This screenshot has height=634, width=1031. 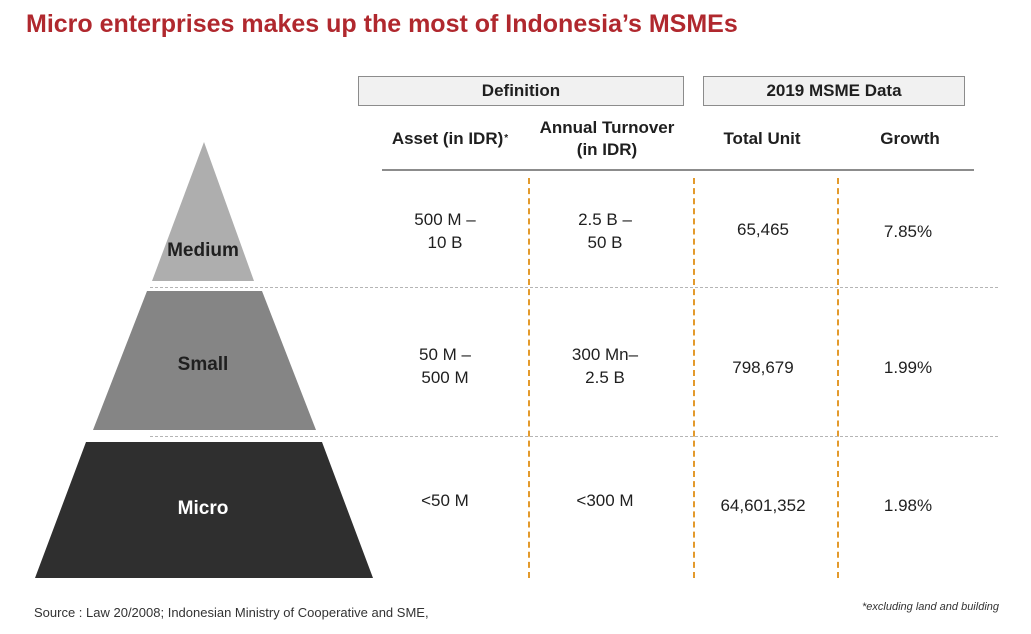 What do you see at coordinates (445, 242) in the screenshot?
I see `medium-asset-line2: 10 B` at bounding box center [445, 242].